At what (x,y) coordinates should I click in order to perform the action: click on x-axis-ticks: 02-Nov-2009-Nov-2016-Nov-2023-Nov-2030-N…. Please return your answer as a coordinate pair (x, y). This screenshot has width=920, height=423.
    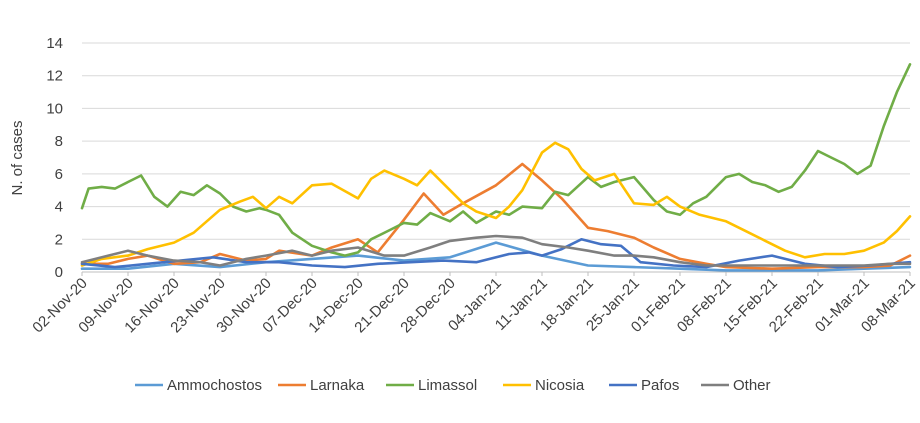
    Looking at the image, I should click on (474, 304).